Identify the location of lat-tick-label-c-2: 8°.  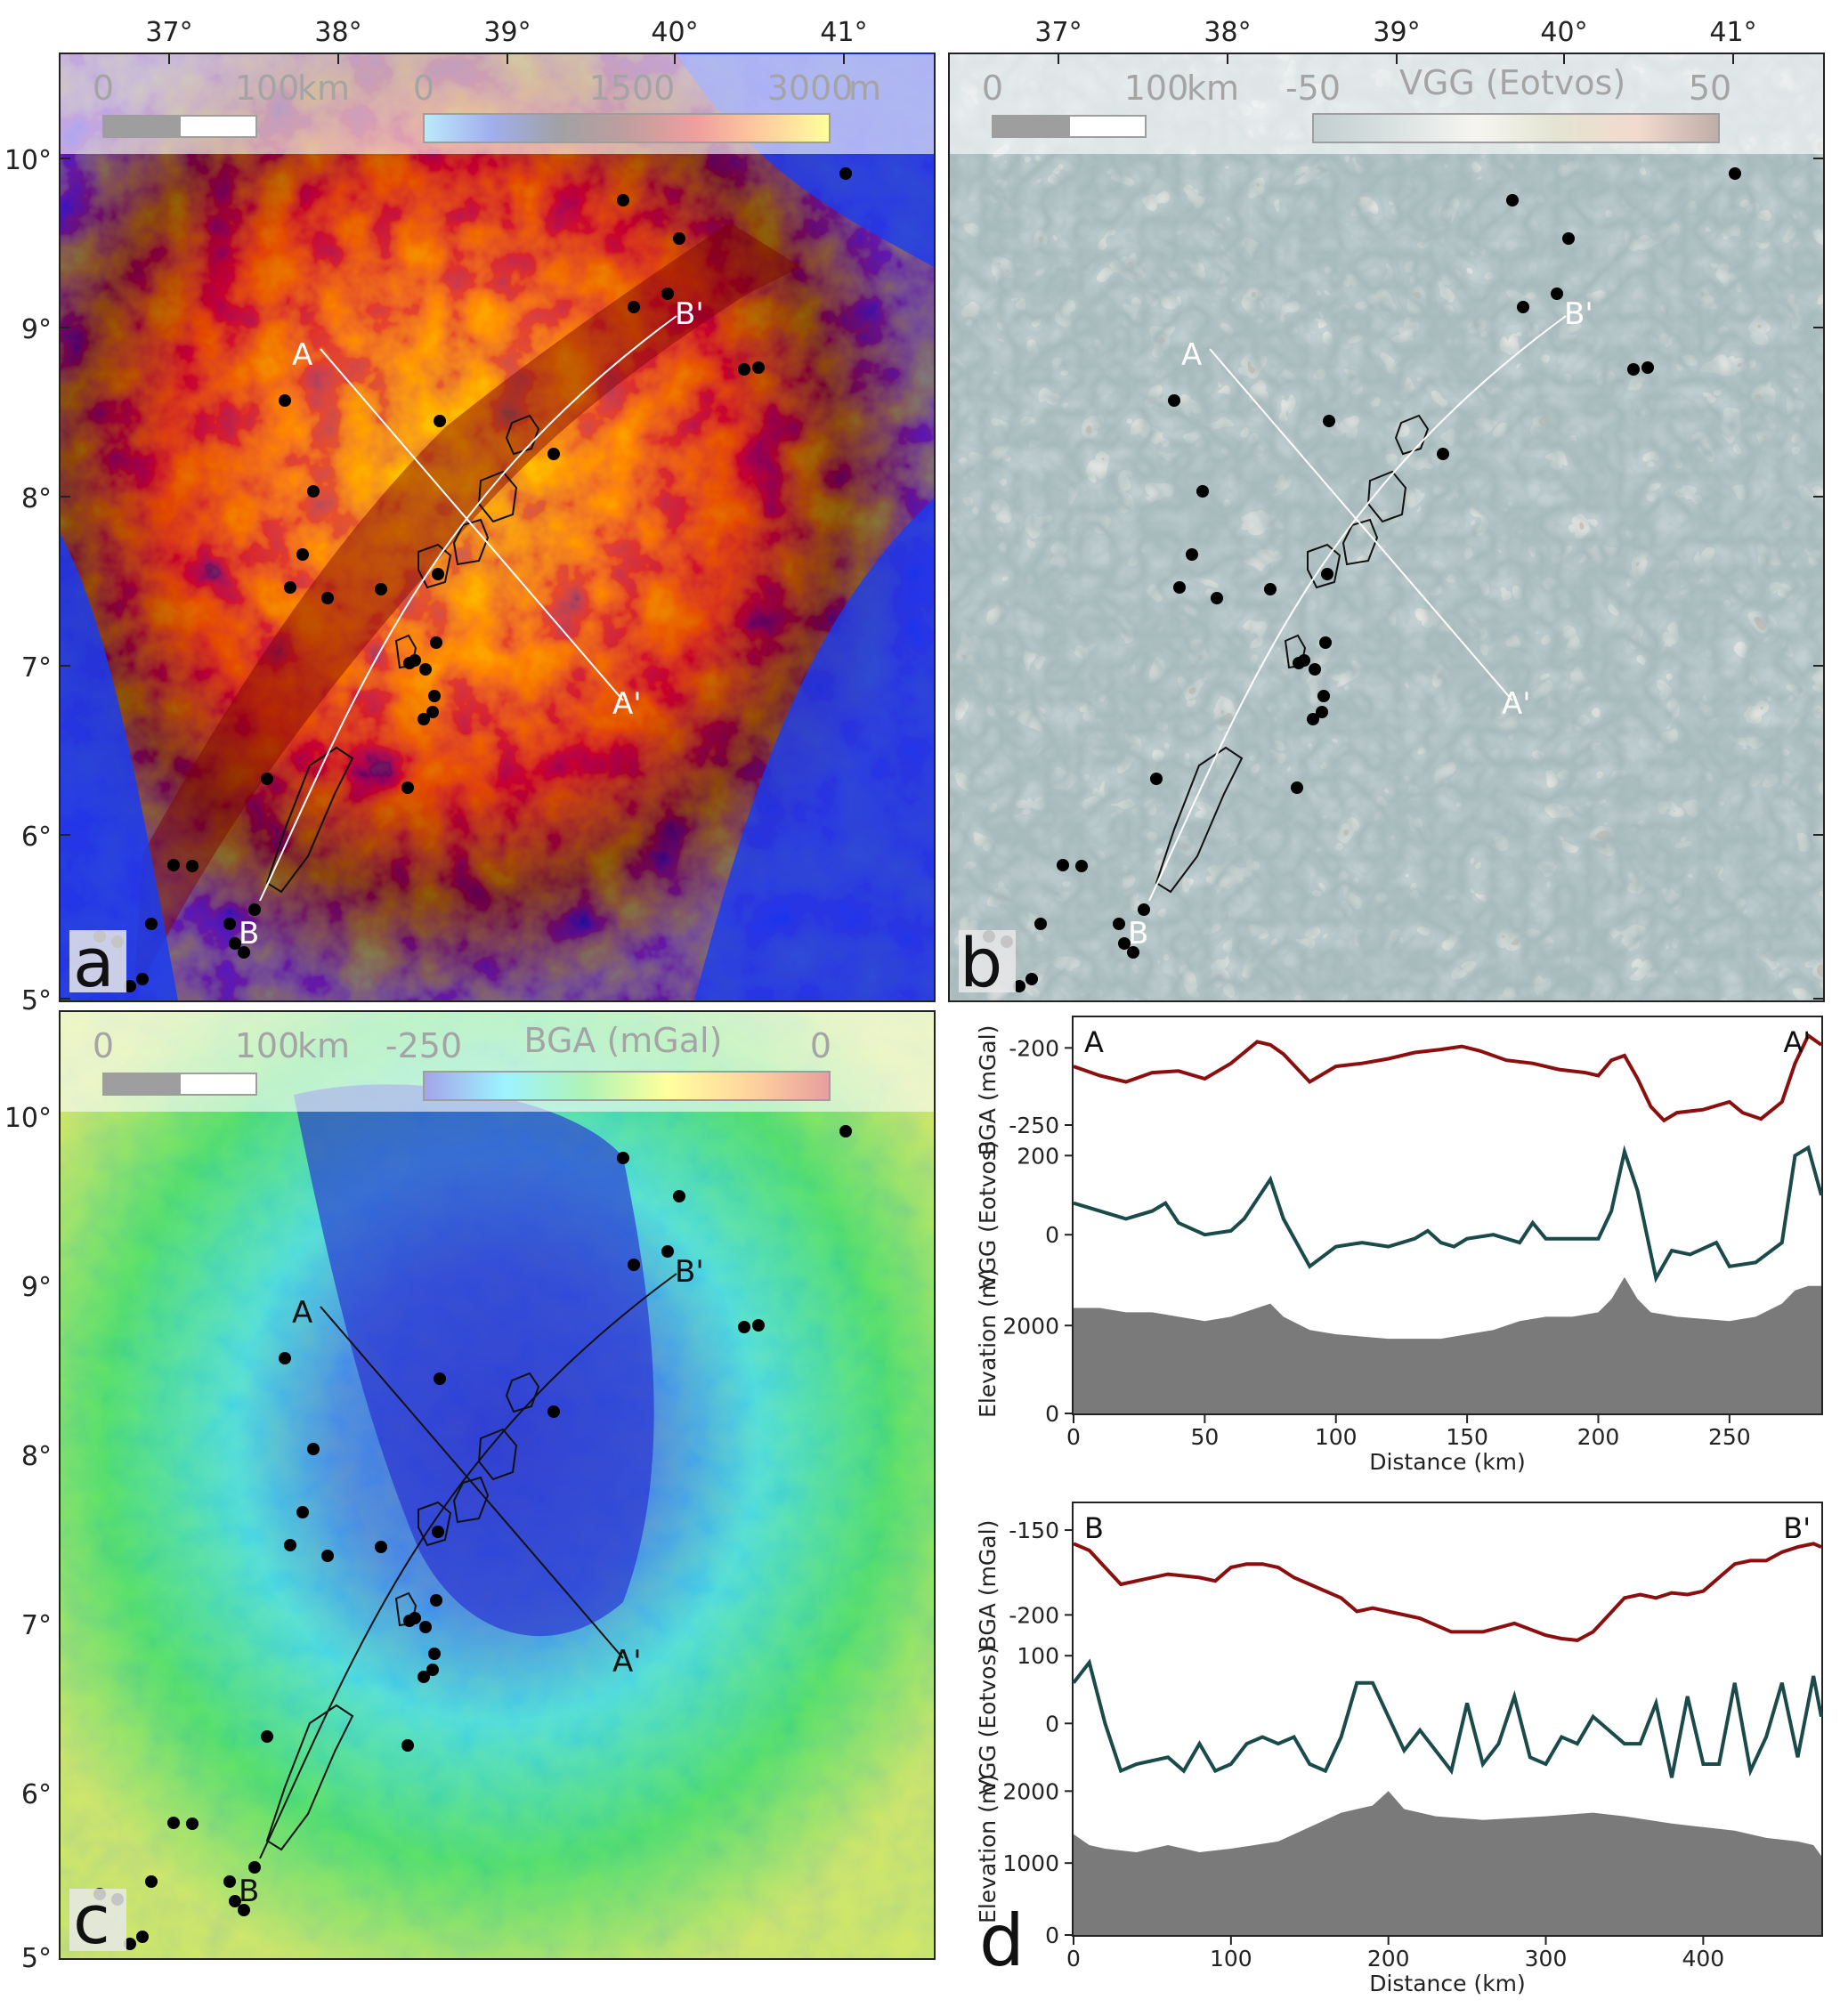
(36, 1456).